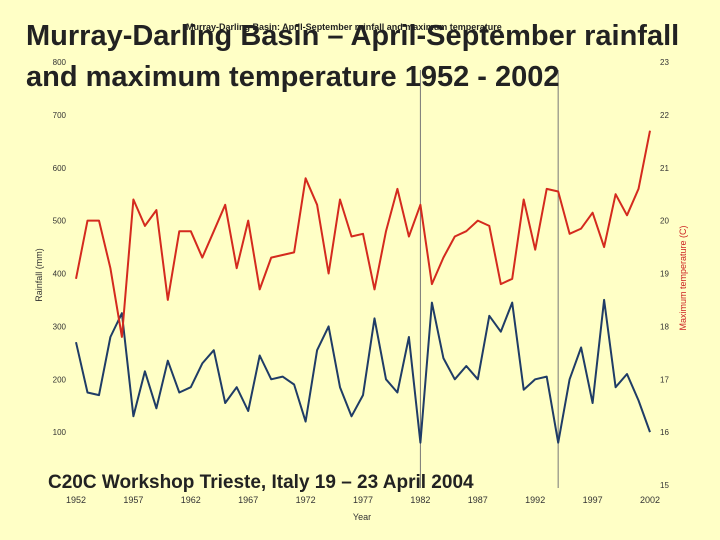 The width and height of the screenshot is (720, 540). Describe the element at coordinates (420, 500) in the screenshot. I see `x-tick-label: 1982` at that location.